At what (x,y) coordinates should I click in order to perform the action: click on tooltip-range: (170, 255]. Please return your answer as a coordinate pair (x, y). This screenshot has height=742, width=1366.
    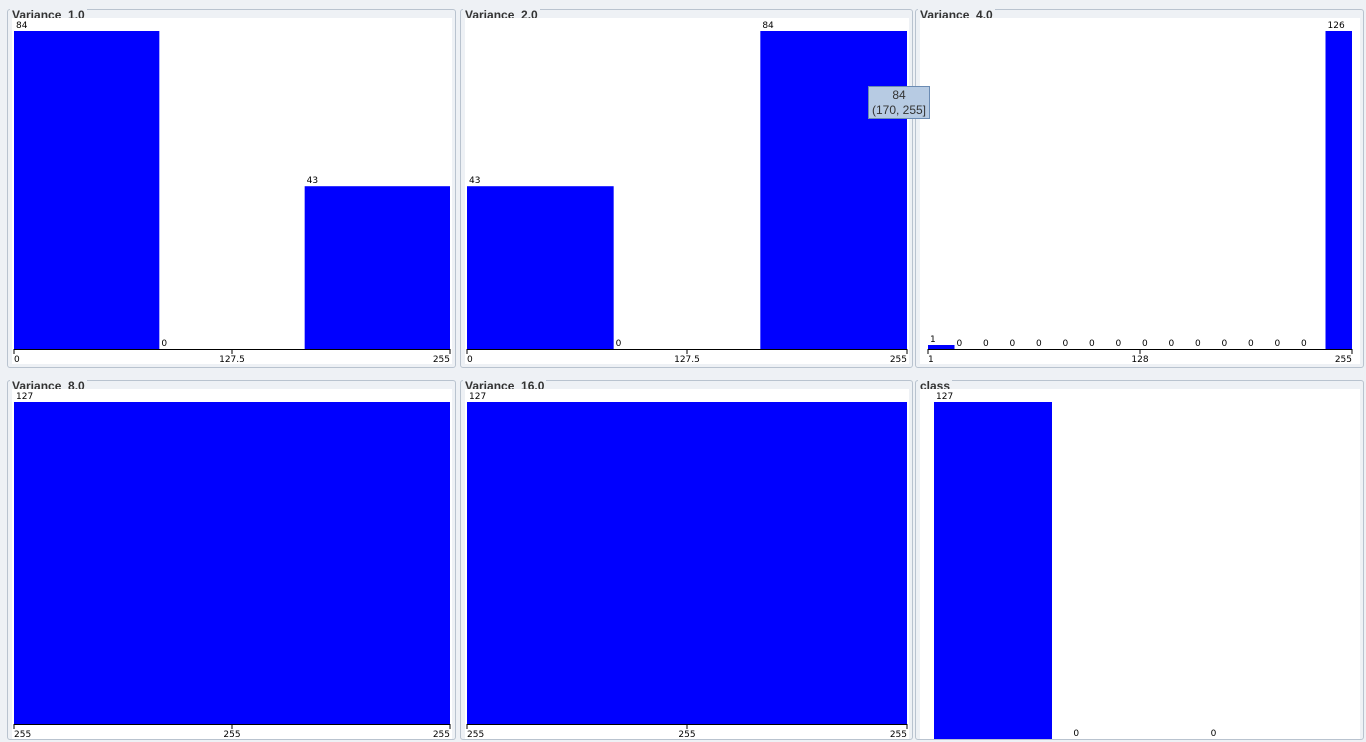
    Looking at the image, I should click on (899, 110).